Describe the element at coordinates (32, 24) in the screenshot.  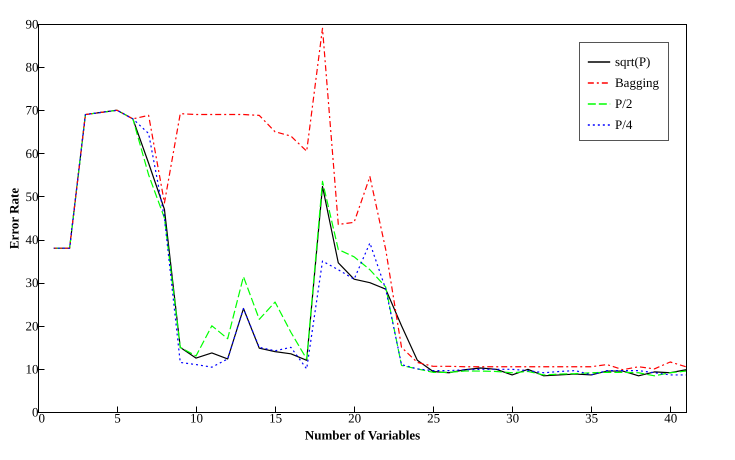
I see `y-tick-label: 90` at that location.